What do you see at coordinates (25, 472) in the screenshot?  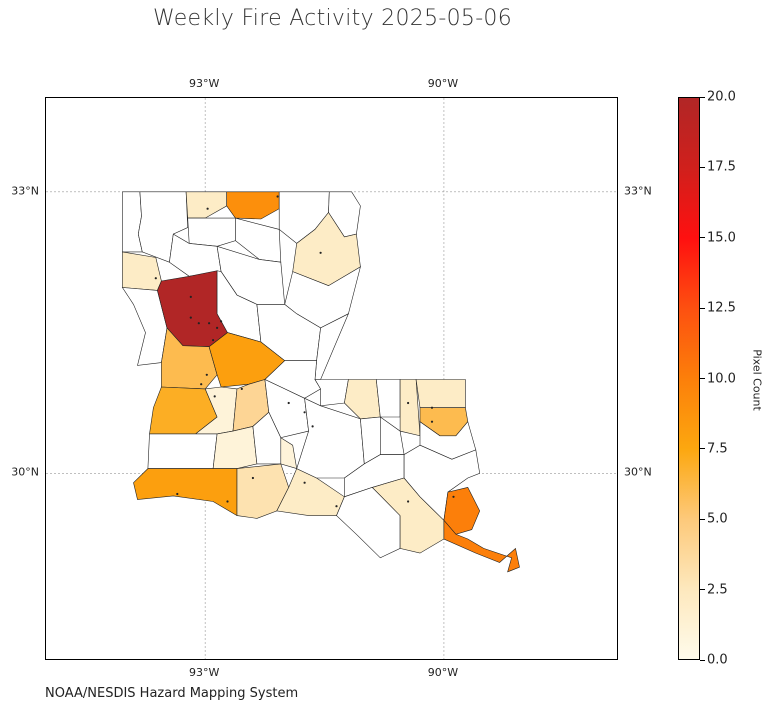 I see `lat-tick-label-left: 30°N` at bounding box center [25, 472].